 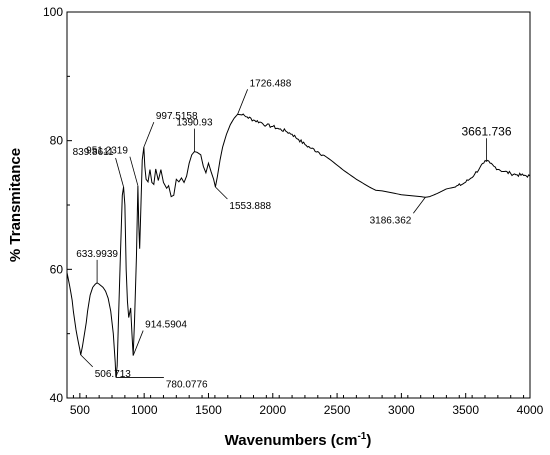 What do you see at coordinates (166, 325) in the screenshot?
I see `peak-label: 914.5904` at bounding box center [166, 325].